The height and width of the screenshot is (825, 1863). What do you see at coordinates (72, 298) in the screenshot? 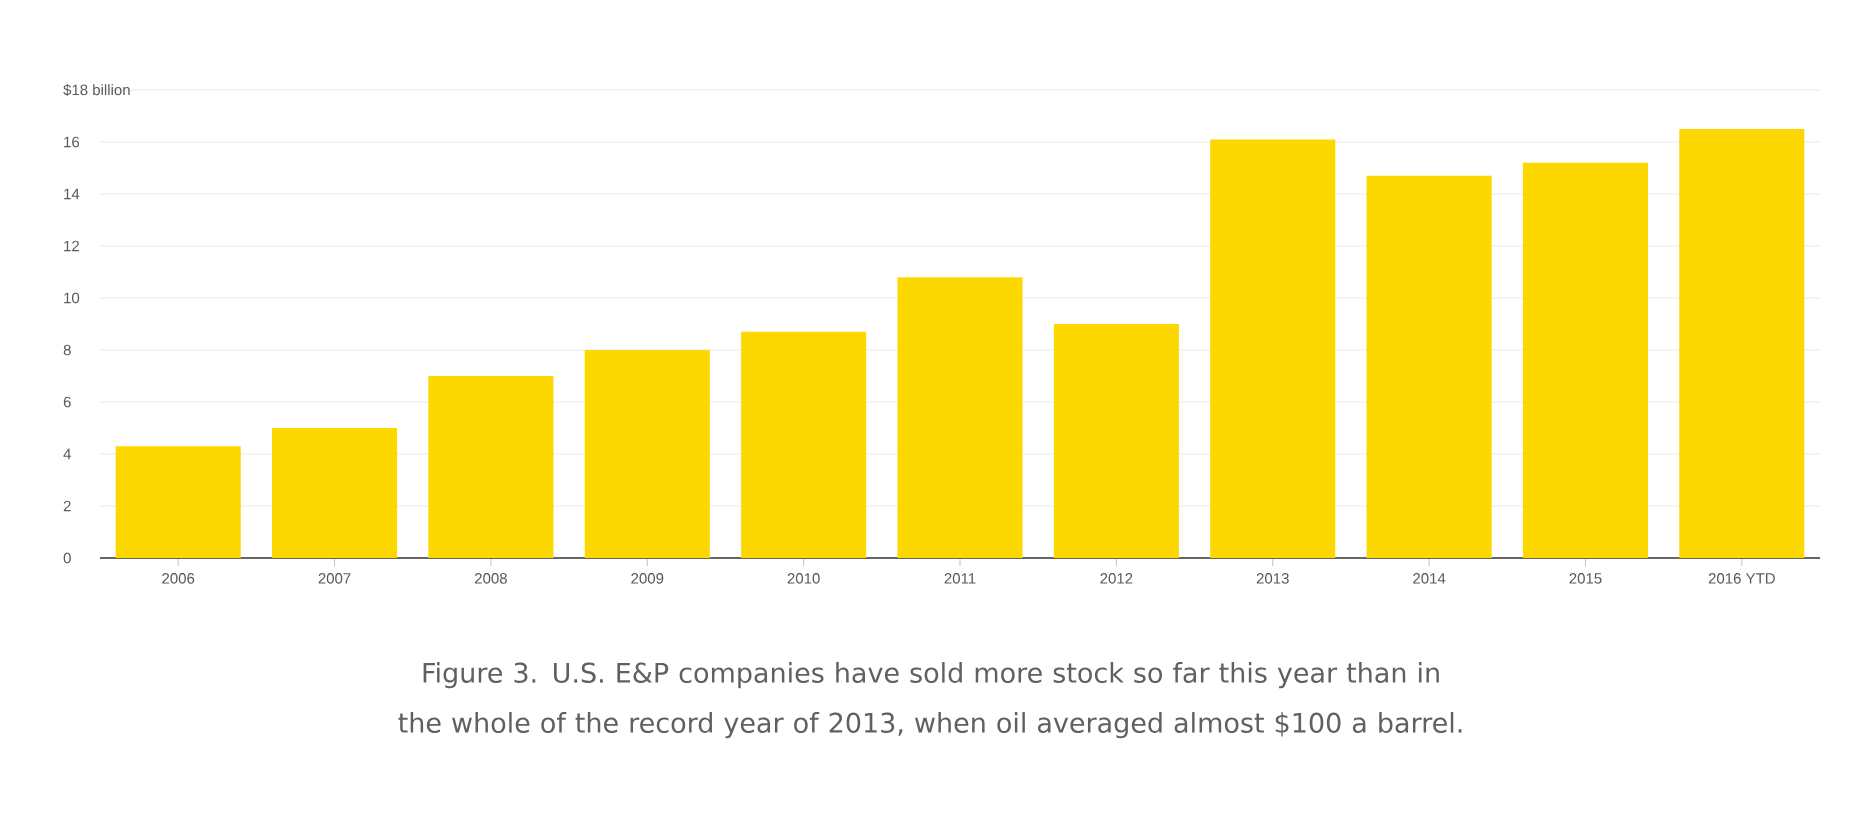
I see `y-tick-label: 10` at bounding box center [72, 298].